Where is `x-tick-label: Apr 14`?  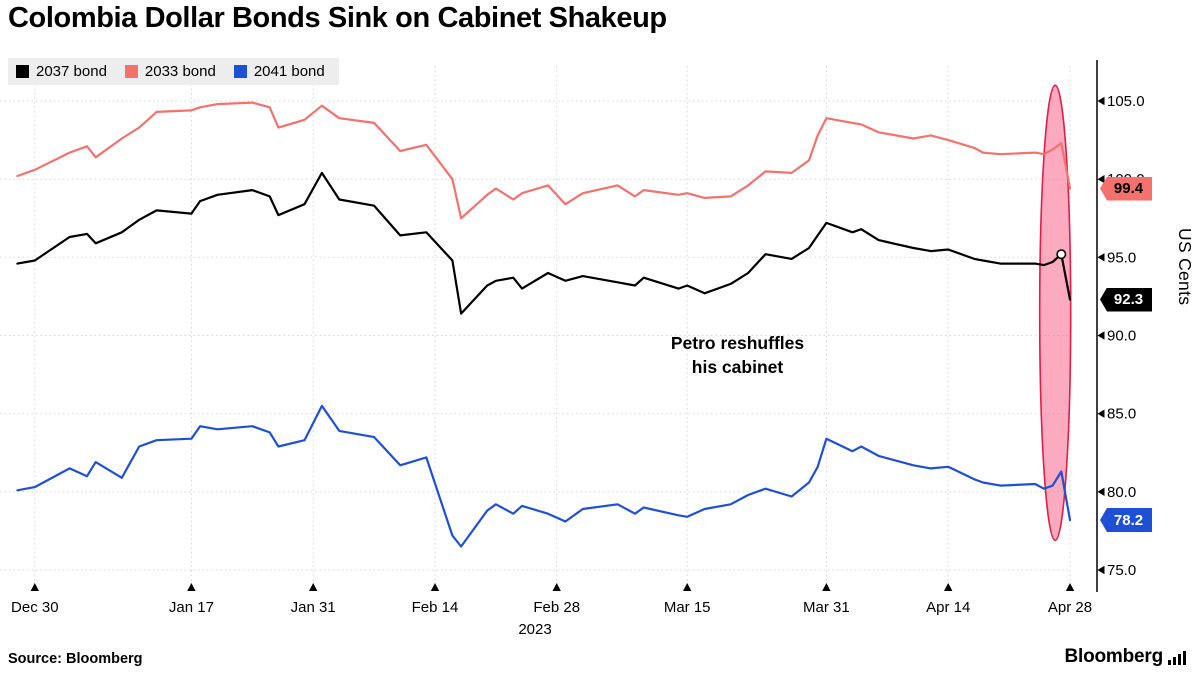
x-tick-label: Apr 14 is located at coordinates (948, 607).